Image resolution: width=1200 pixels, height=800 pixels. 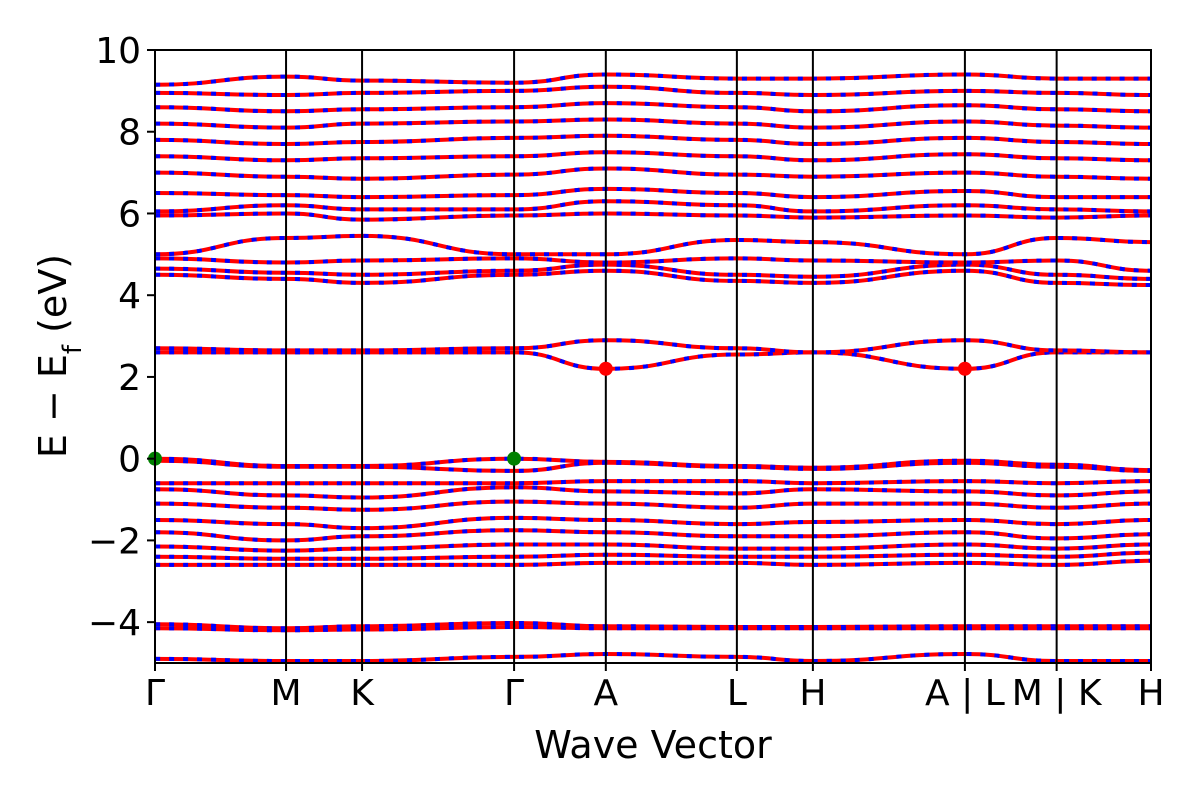 I want to click on x-tick-label: M, so click(x=286, y=693).